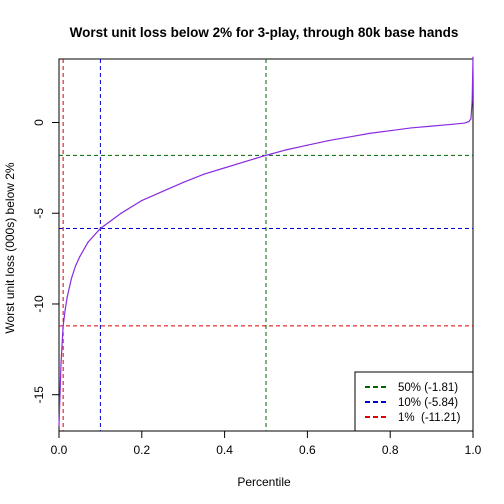 This screenshot has height=504, width=504. I want to click on x-tick-label: 0.6, so click(307, 450).